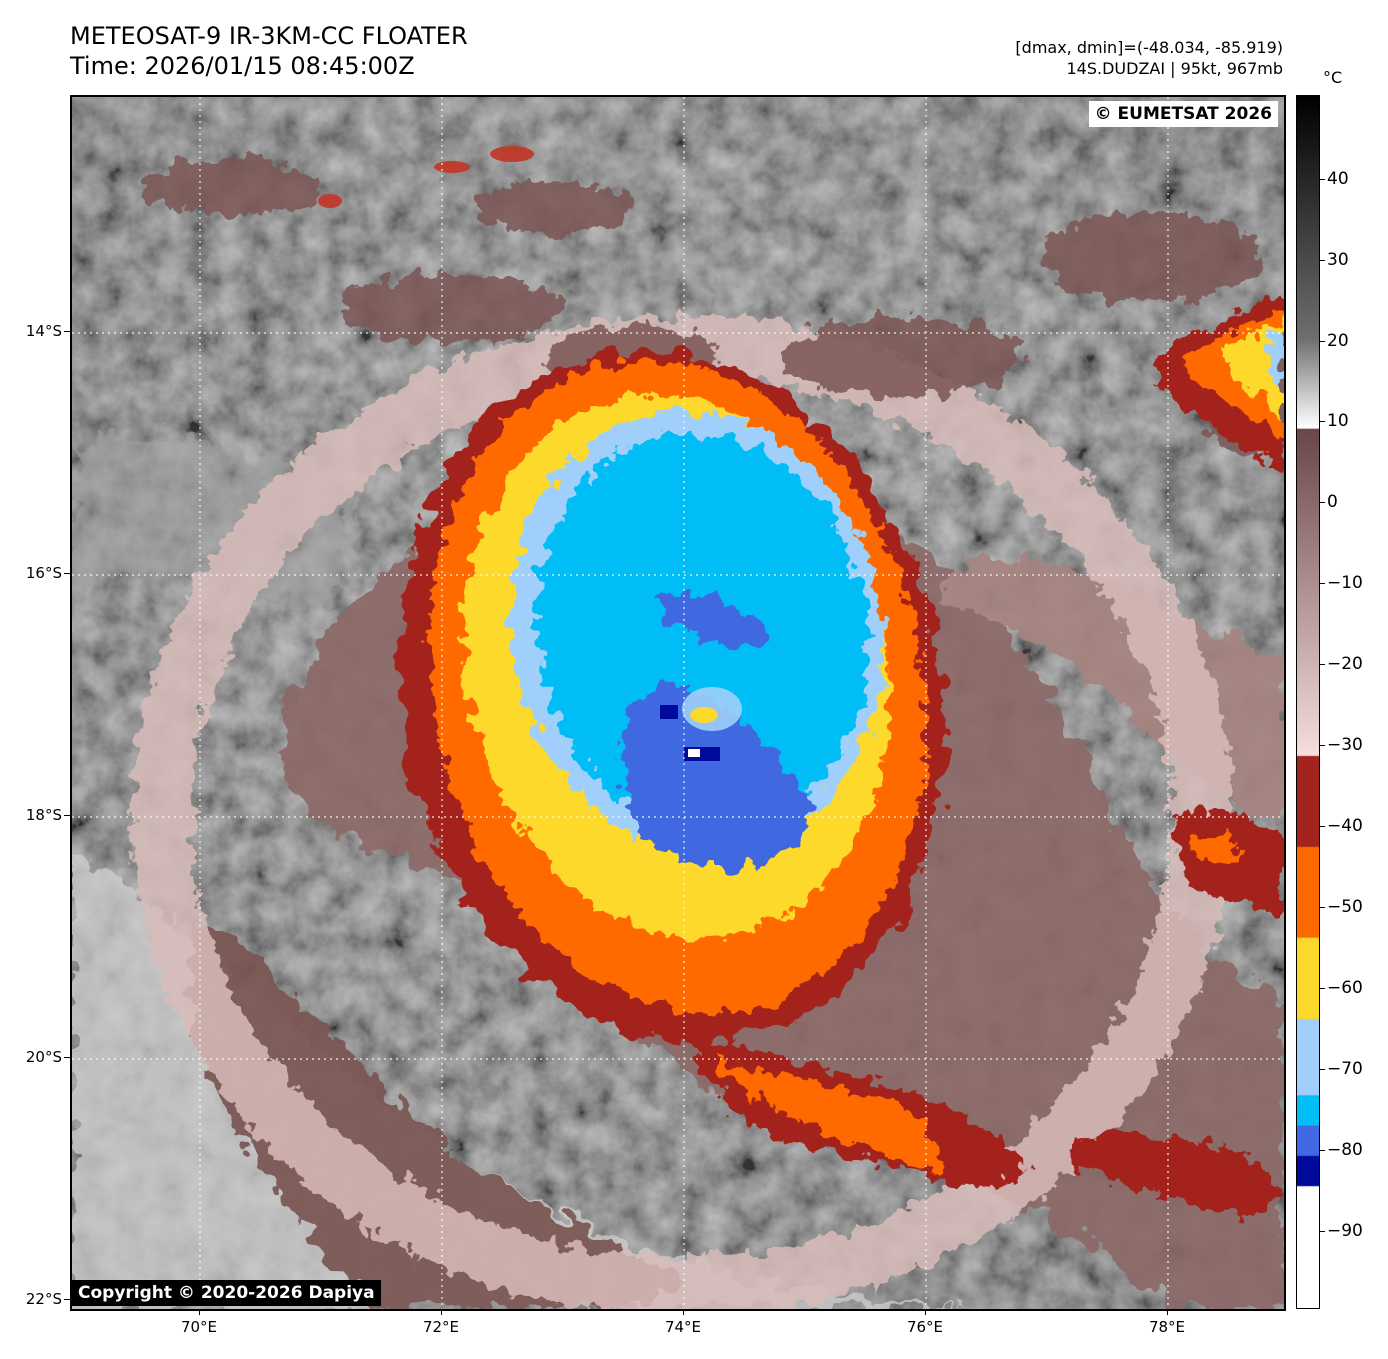  I want to click on storm-info: 14S.DUDZAI | 95kt, 967mb, so click(1175, 68).